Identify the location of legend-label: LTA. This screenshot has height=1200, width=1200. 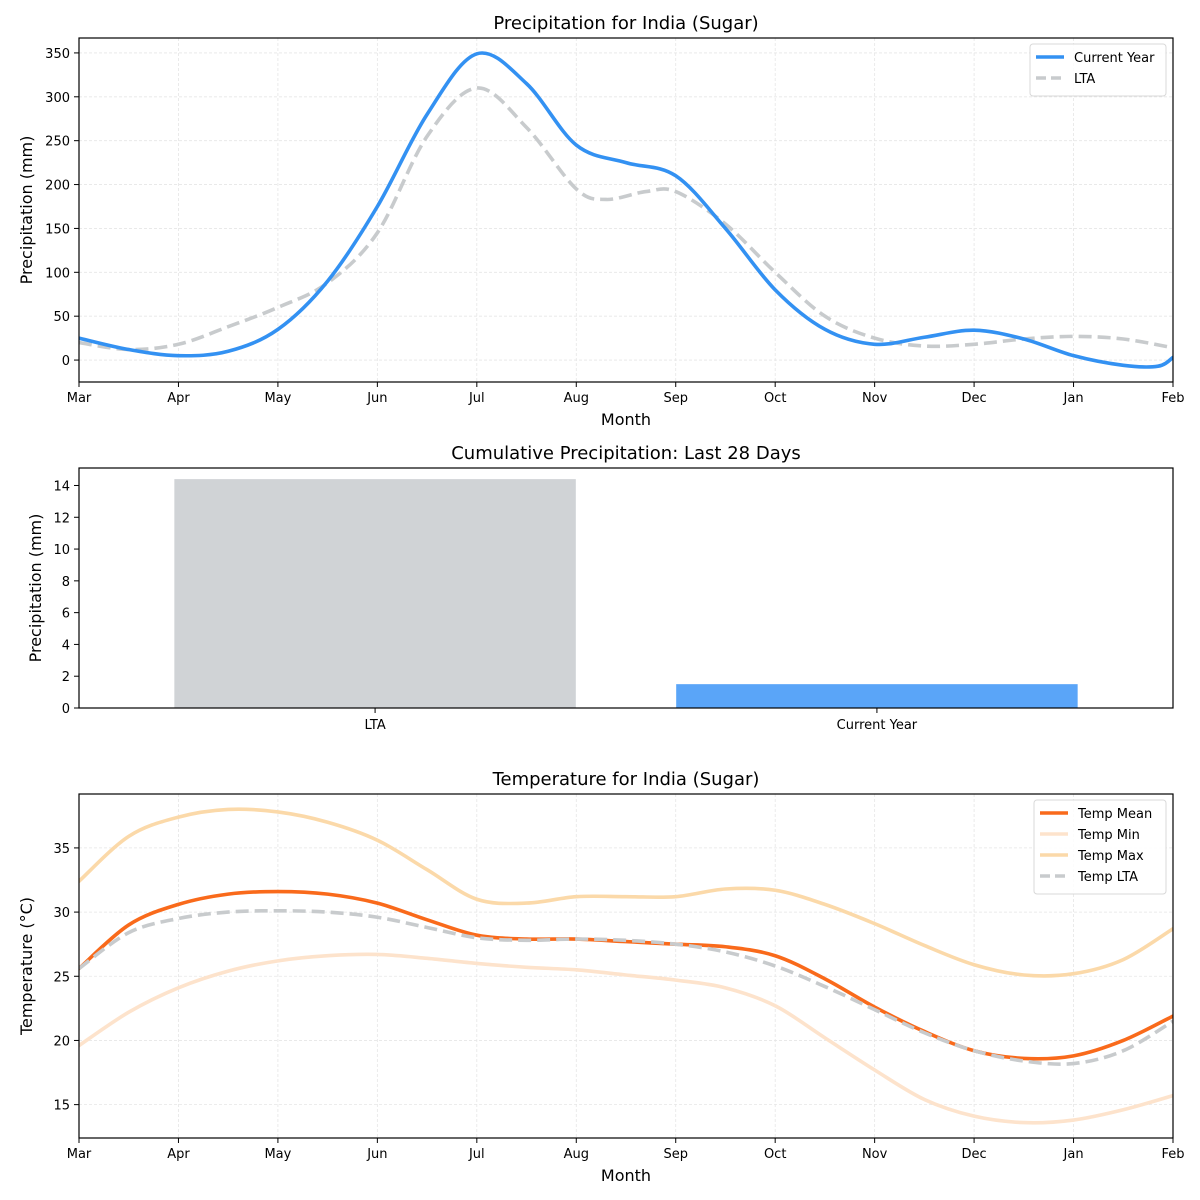
(1084, 79).